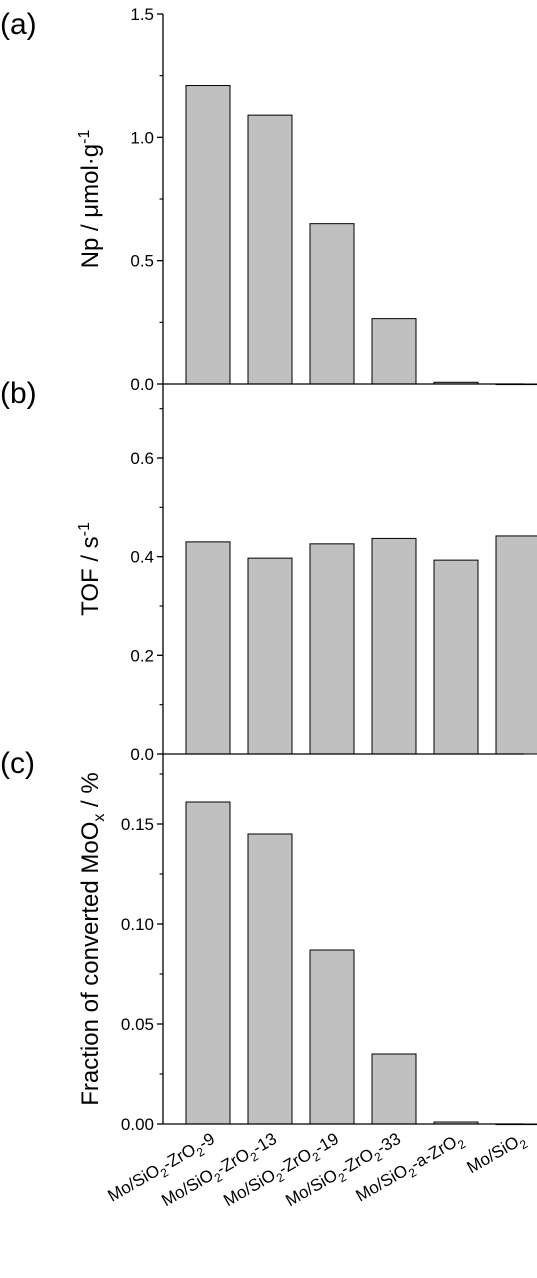 Image resolution: width=537 pixels, height=1278 pixels. Describe the element at coordinates (142, 458) in the screenshot. I see `y-tick-label: 0.6` at that location.